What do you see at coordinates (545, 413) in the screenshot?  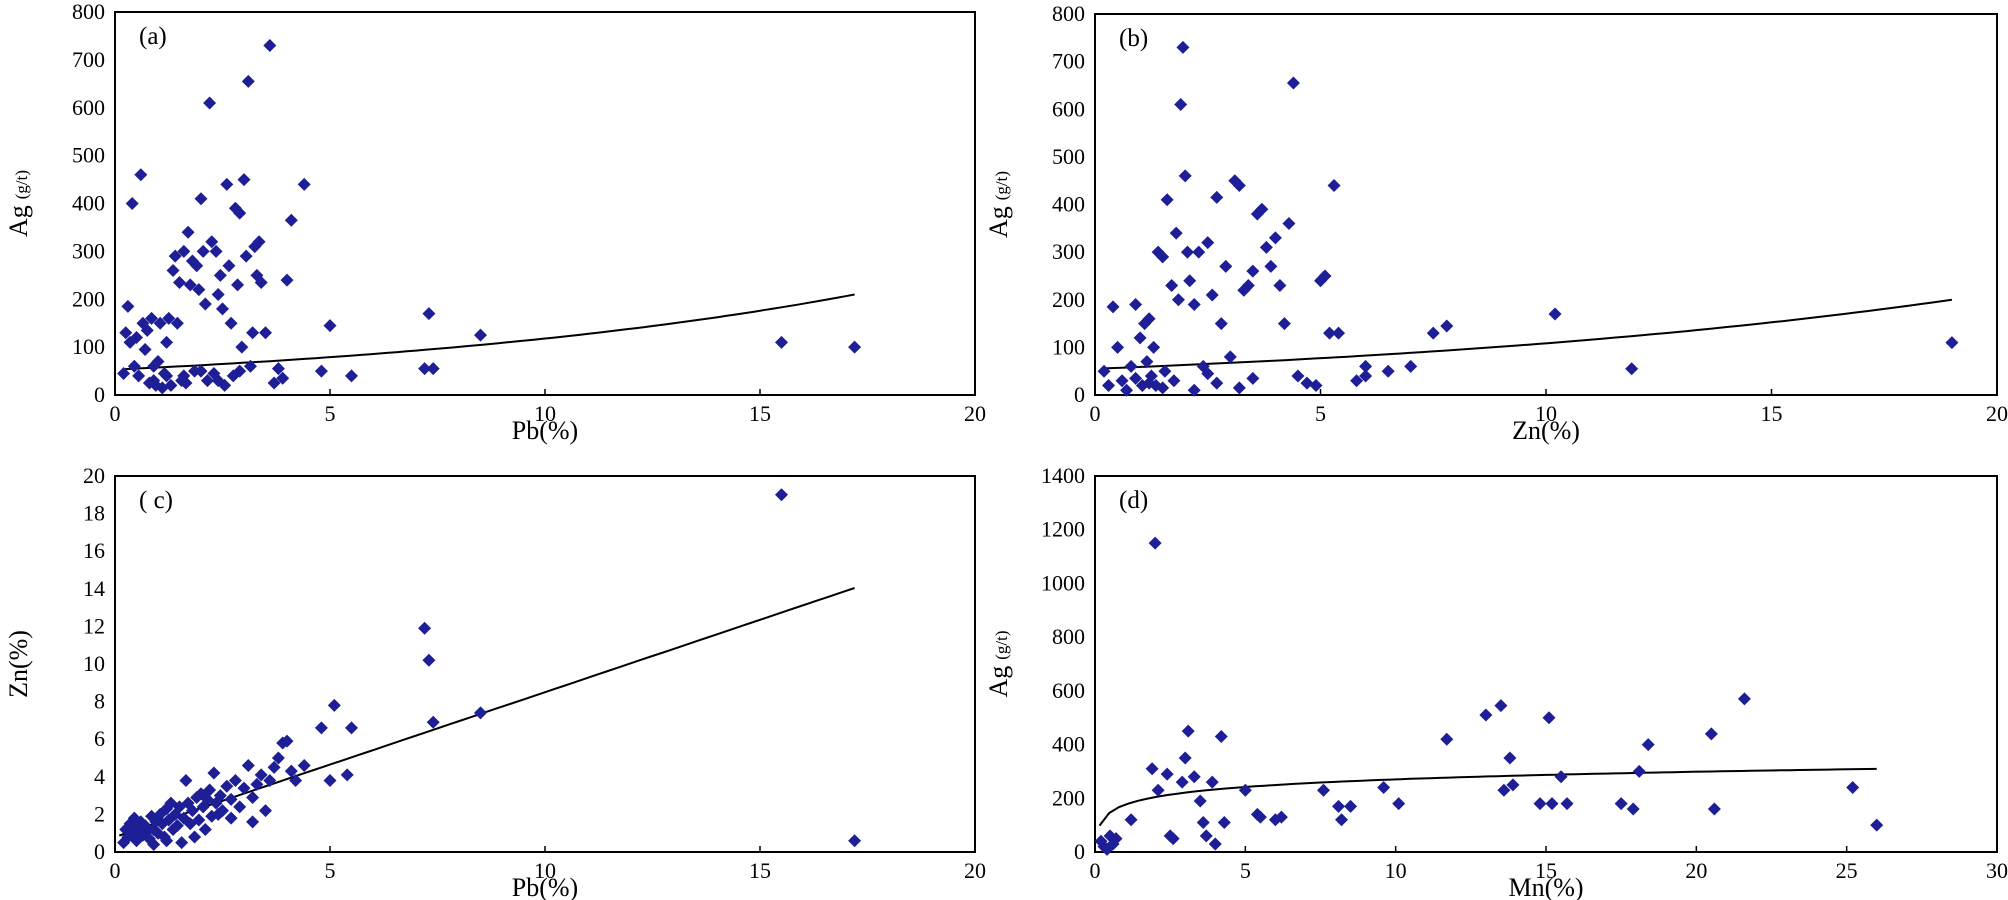 I see `panel-a-x-tick-label: 10` at bounding box center [545, 413].